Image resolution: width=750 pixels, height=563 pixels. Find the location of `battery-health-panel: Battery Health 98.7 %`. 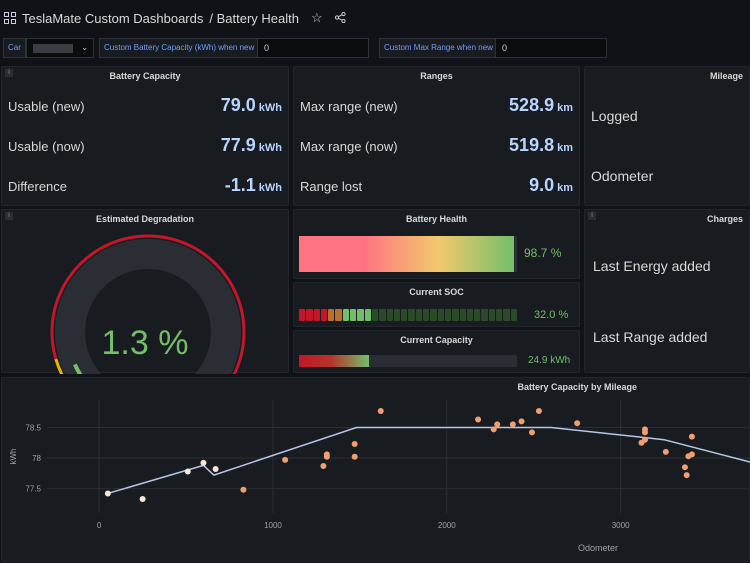

battery-health-panel: Battery Health 98.7 % is located at coordinates (436, 244).